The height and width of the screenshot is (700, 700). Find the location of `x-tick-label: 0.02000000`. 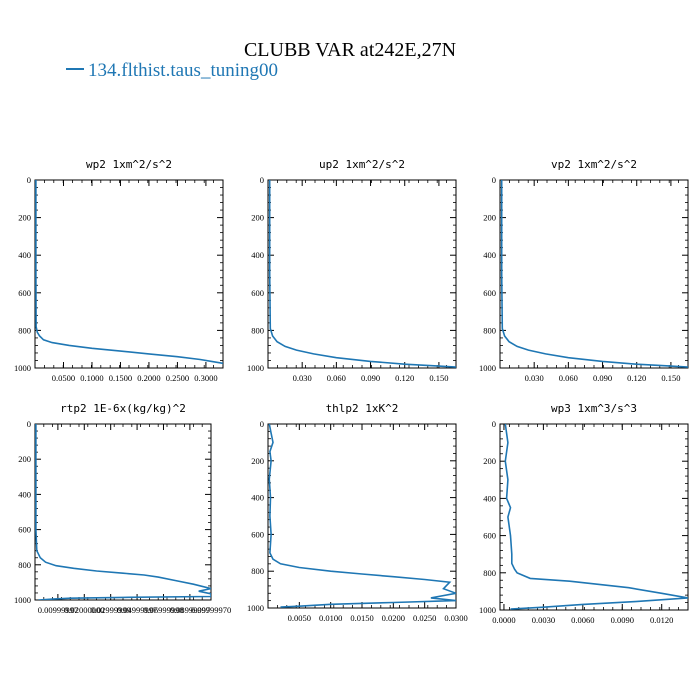

x-tick-label: 0.02000000 is located at coordinates (84, 610).